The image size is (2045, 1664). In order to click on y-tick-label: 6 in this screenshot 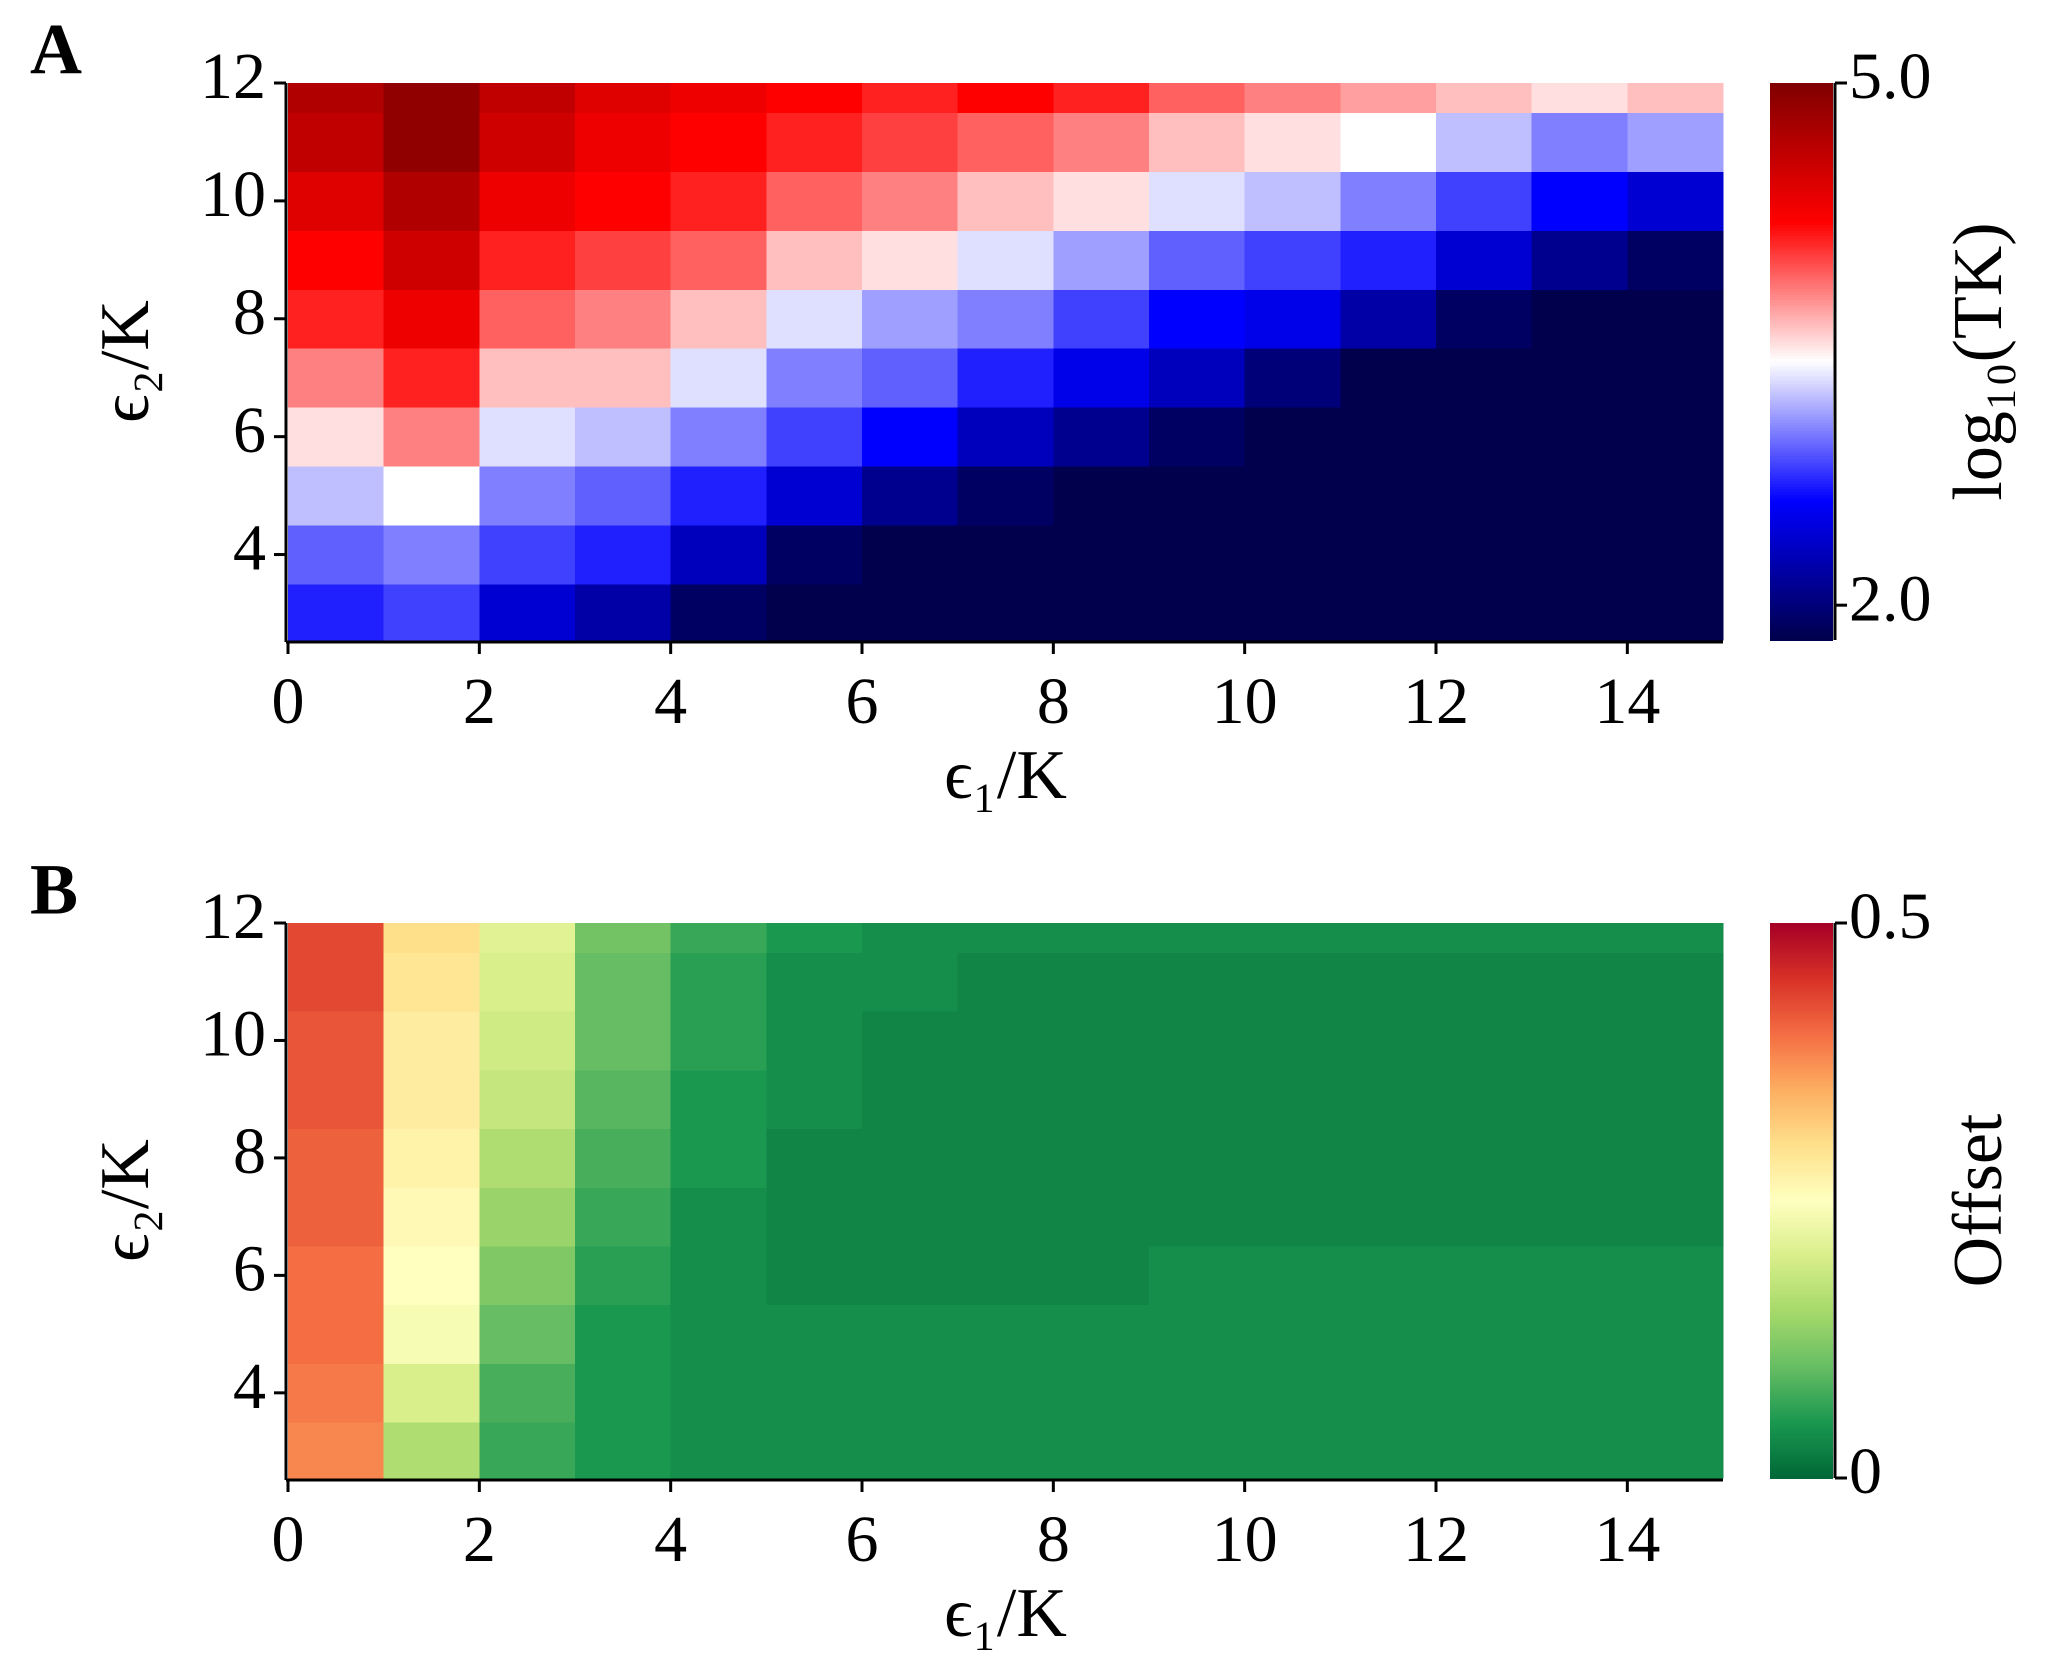, I will do `click(249, 430)`.